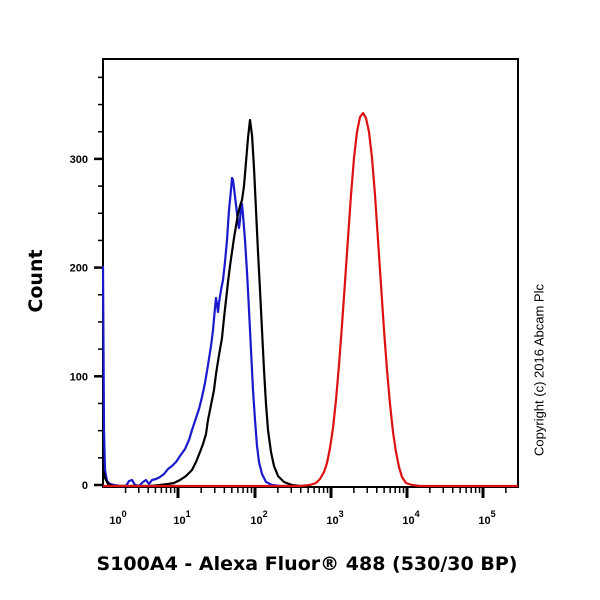 This screenshot has height=600, width=600. Describe the element at coordinates (79, 377) in the screenshot. I see `y-tick-label: 100` at that location.